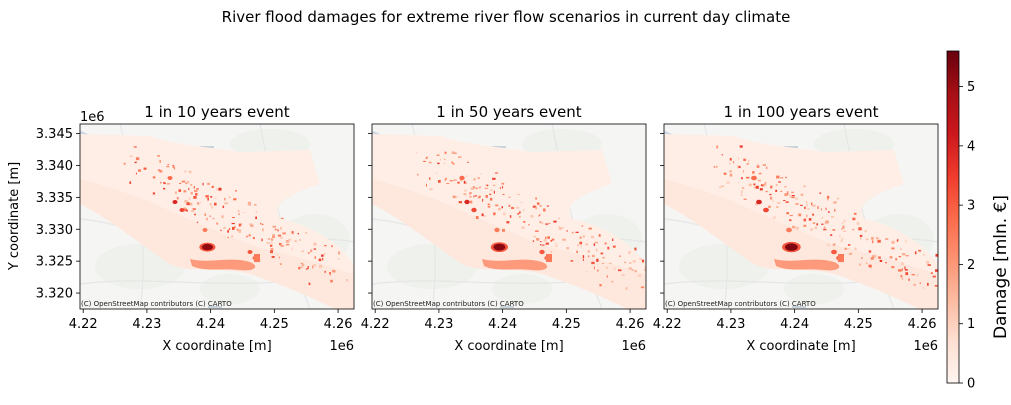 This screenshot has width=1011, height=405. I want to click on x-tick-label: 4.23, so click(438, 324).